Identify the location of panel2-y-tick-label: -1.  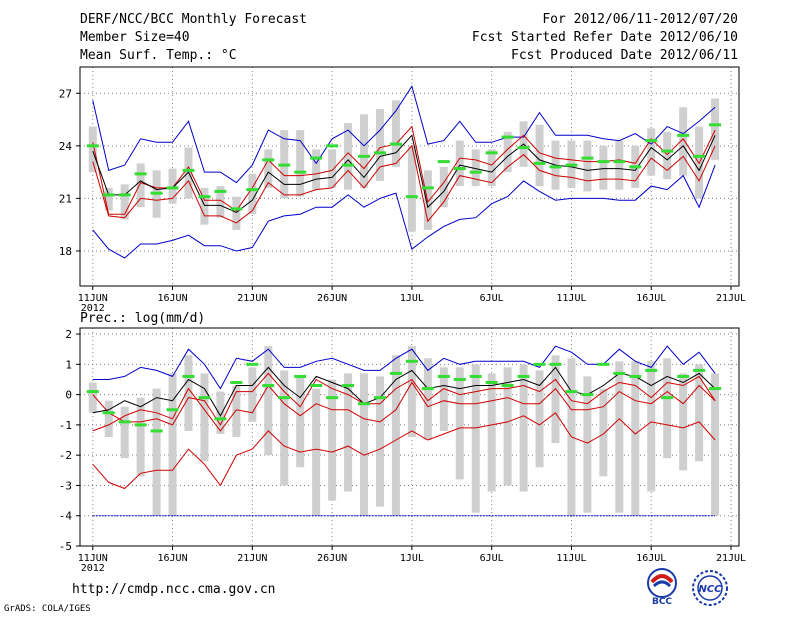
(65, 425).